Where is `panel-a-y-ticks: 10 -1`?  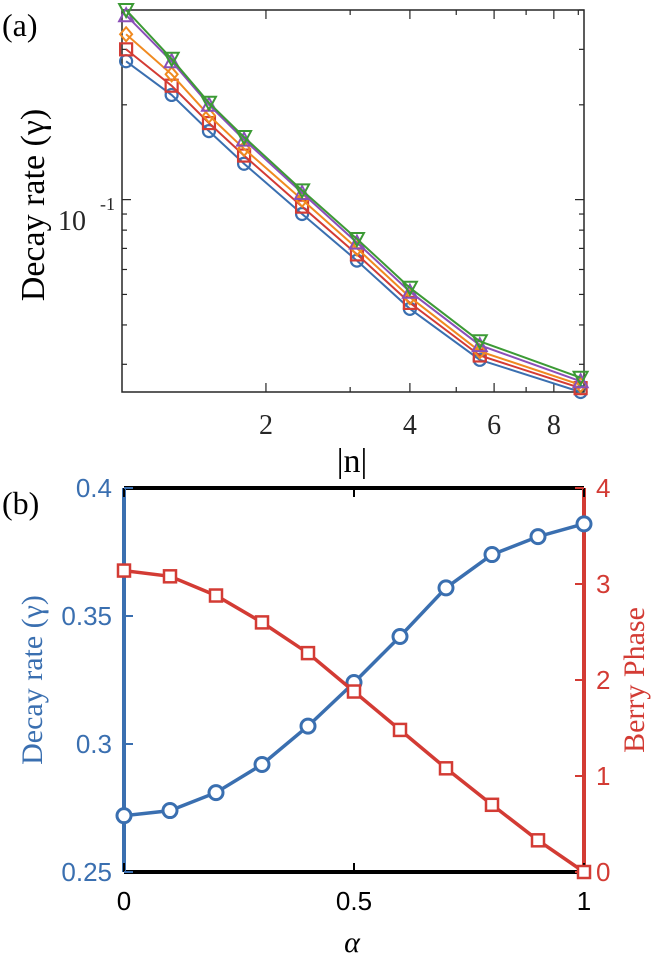
panel-a-y-ticks: 10 -1 is located at coordinates (86, 215).